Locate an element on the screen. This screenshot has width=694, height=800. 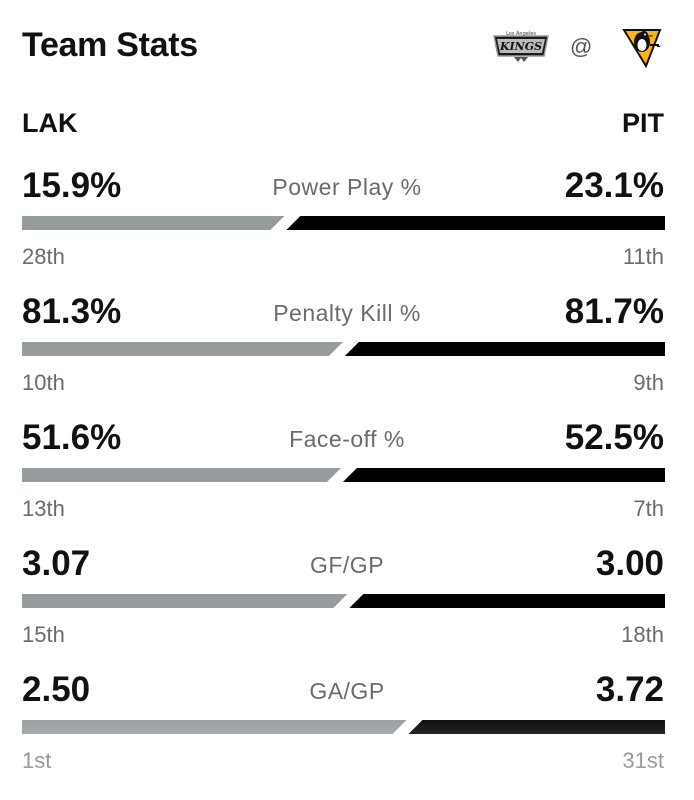
kings-logo-icon: Los Angeles KINGS is located at coordinates (521, 46).